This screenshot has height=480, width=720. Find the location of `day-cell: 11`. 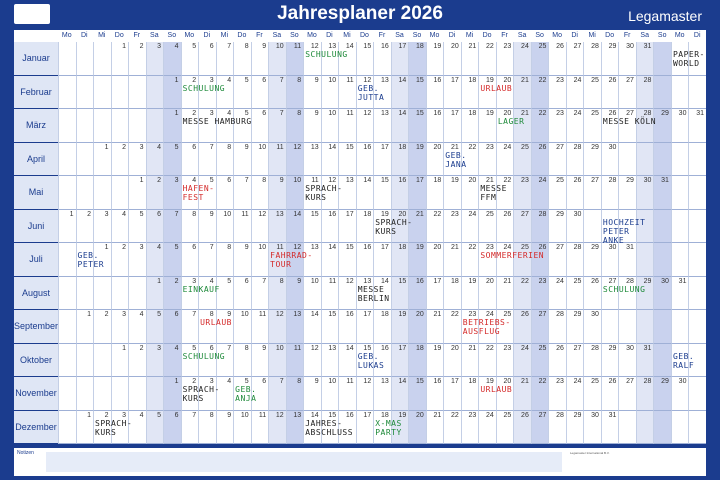

day-cell: 11 is located at coordinates (312, 193).